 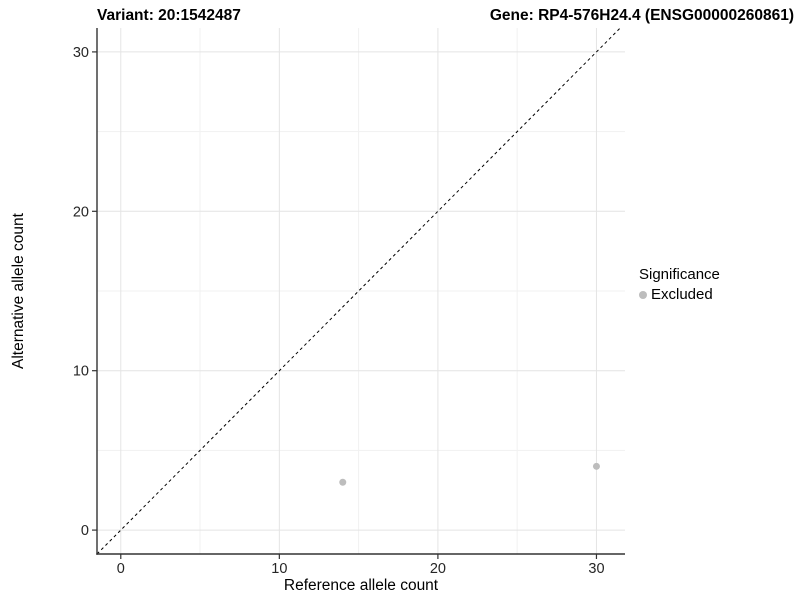 I want to click on x-axis-title: Reference allele count, so click(x=361, y=585).